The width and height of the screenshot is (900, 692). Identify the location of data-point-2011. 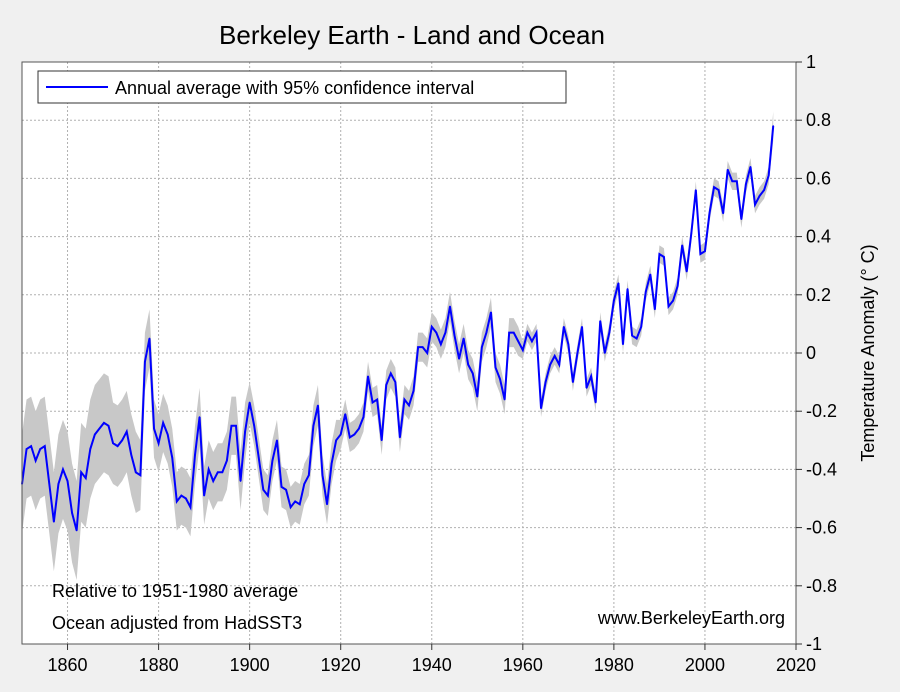
(755, 204).